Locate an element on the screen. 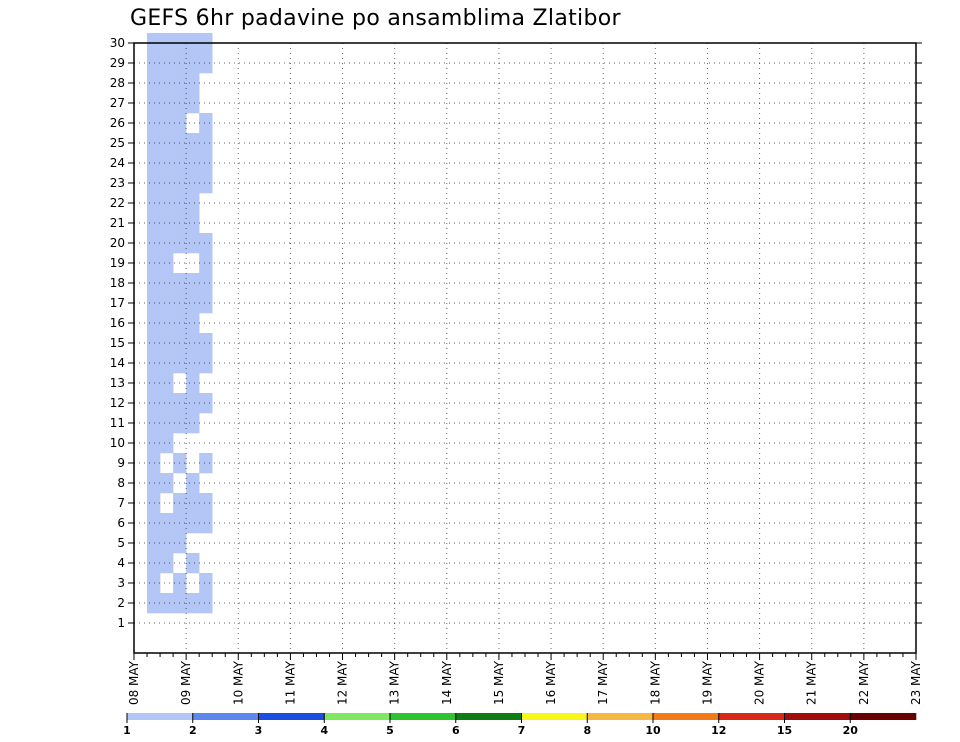 Image resolution: width=960 pixels, height=742 pixels. y-tick-label: 12 is located at coordinates (117, 403).